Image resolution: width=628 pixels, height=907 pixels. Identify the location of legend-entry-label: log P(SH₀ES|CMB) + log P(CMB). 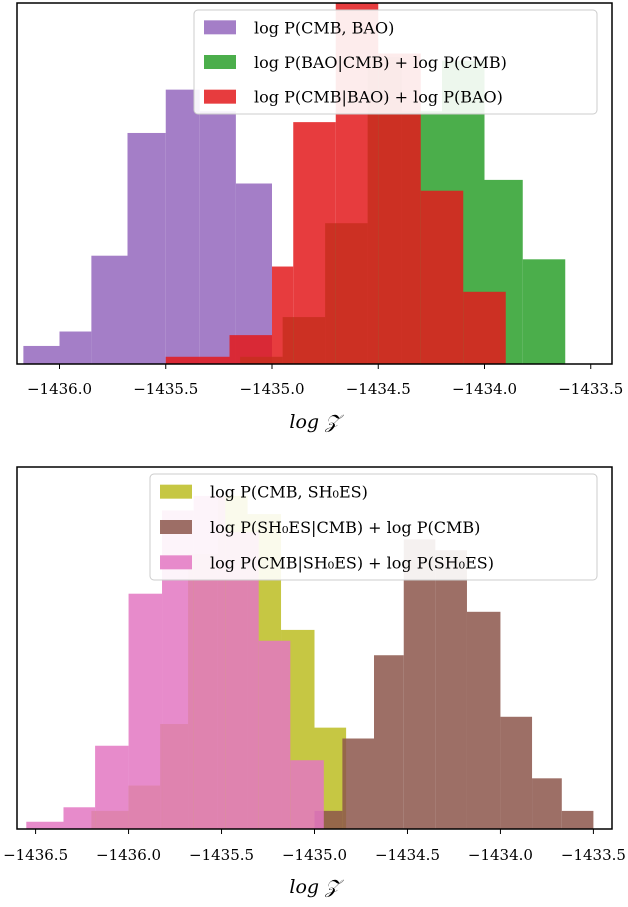
(345, 527).